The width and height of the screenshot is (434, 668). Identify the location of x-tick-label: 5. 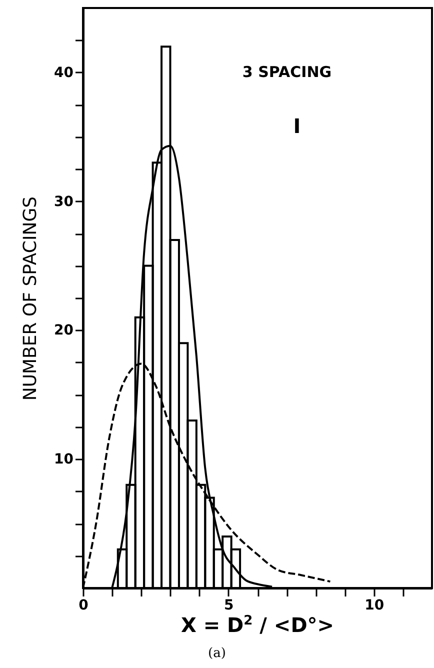
(229, 606).